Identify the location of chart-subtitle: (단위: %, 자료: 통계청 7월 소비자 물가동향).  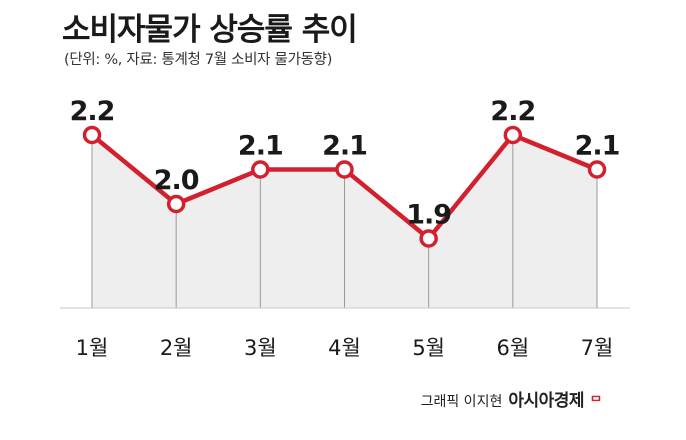
(198, 60).